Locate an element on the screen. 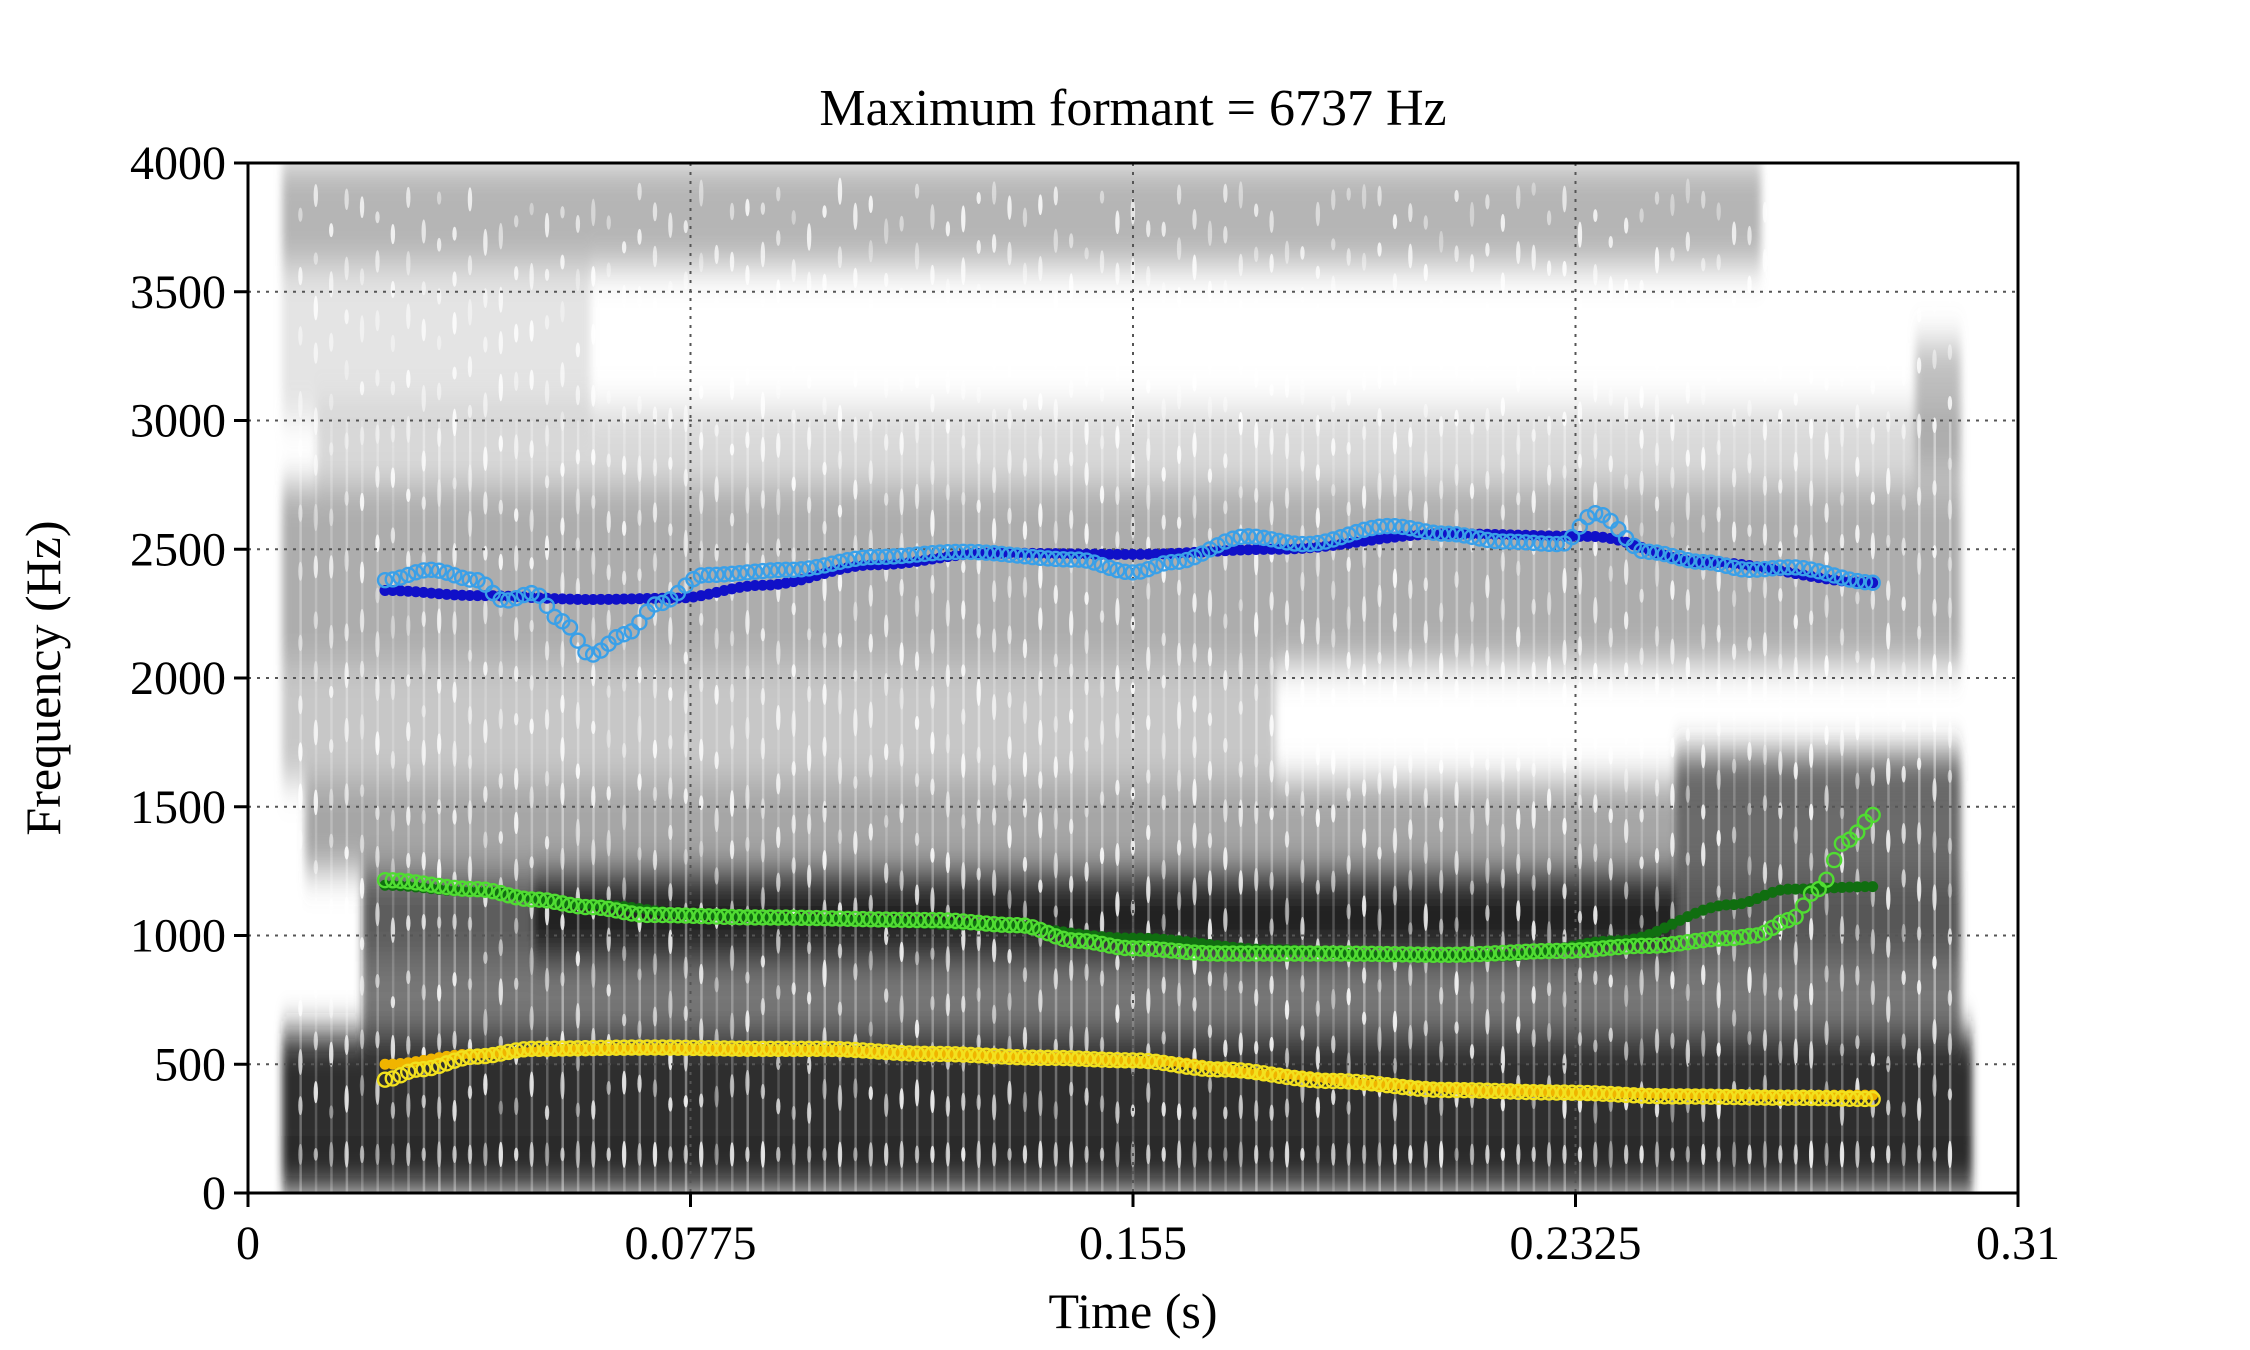 The height and width of the screenshot is (1350, 2250). chart-title: Maximum formant = 6737 Hz is located at coordinates (1132, 108).